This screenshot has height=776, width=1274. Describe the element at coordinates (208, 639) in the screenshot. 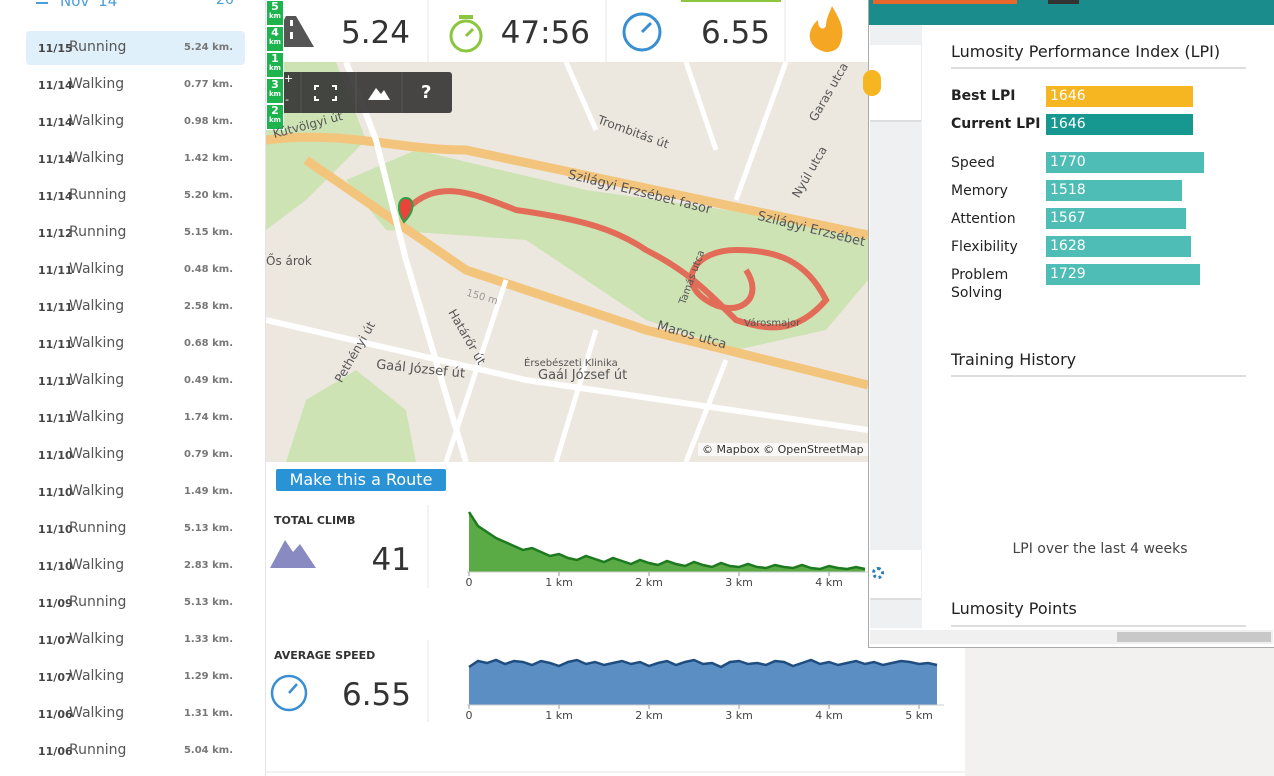

I see `activity-distance: 1.33 km.` at that location.